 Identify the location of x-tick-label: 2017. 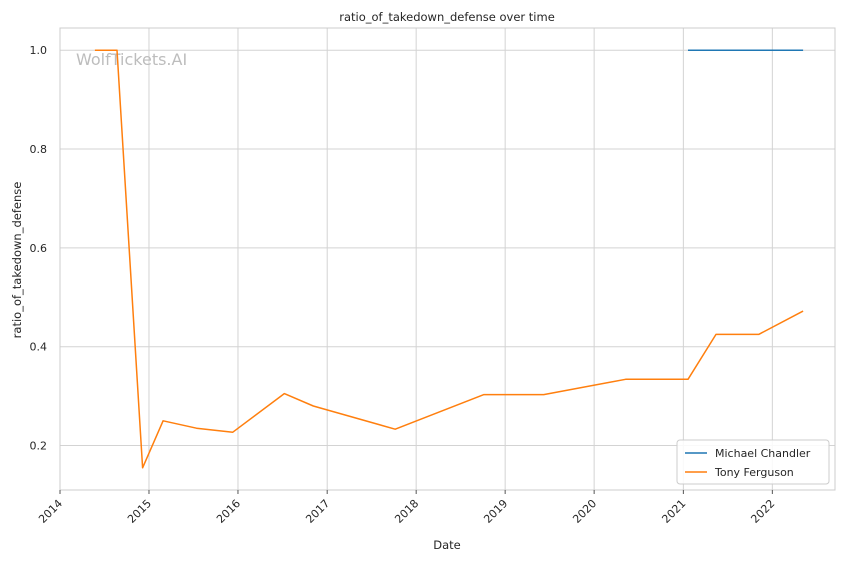
(317, 511).